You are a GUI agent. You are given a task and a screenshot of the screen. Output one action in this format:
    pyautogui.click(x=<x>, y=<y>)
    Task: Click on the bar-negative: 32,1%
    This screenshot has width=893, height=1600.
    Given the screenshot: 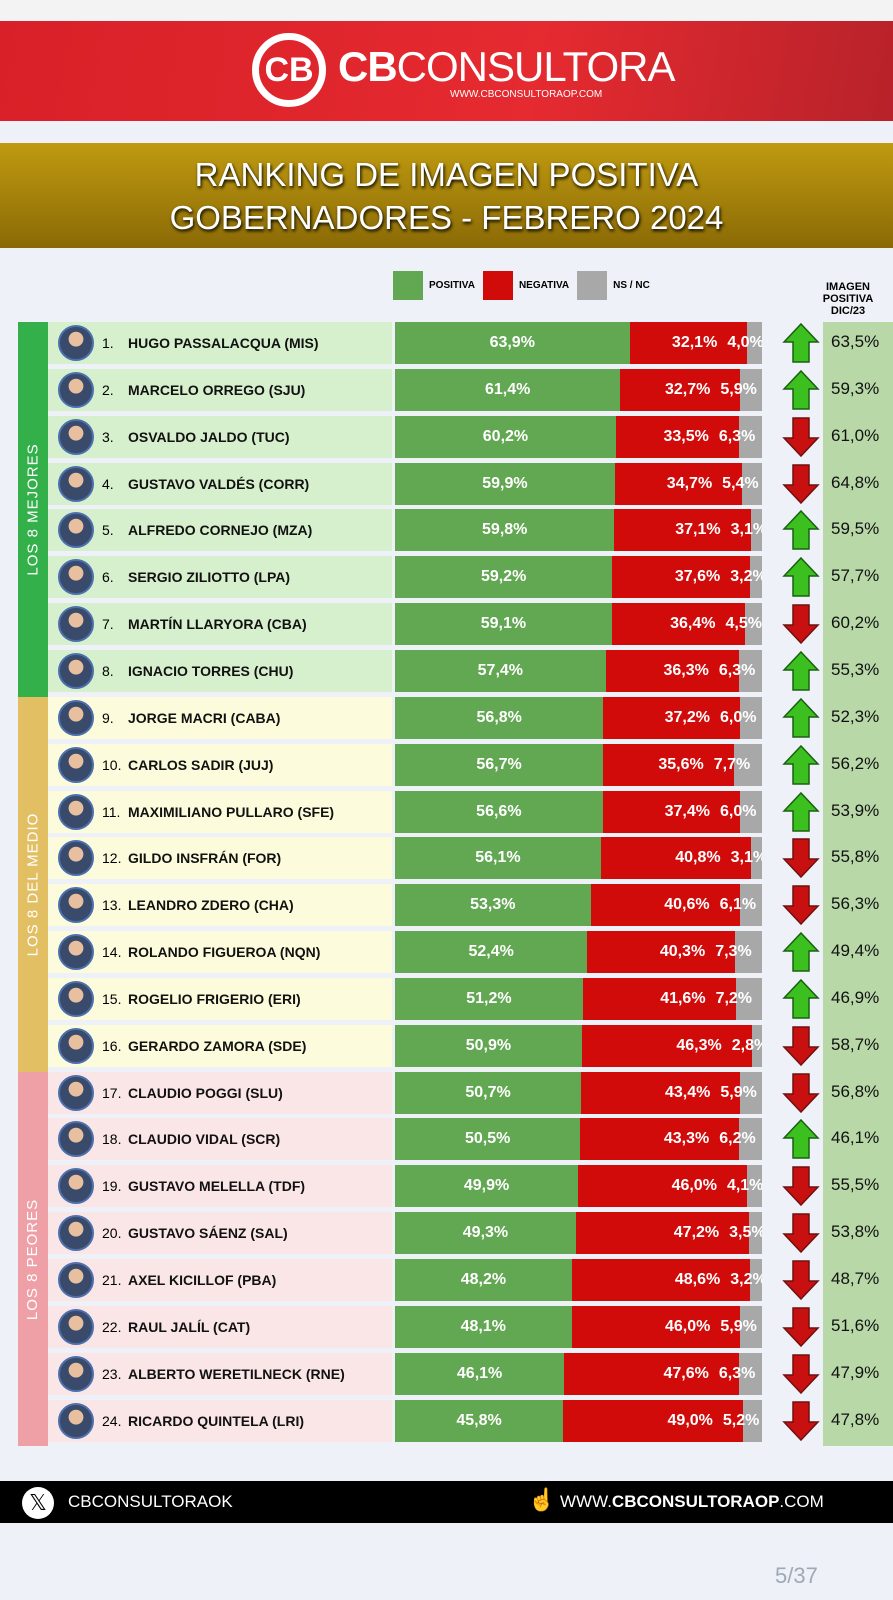 What is the action you would take?
    pyautogui.click(x=688, y=343)
    